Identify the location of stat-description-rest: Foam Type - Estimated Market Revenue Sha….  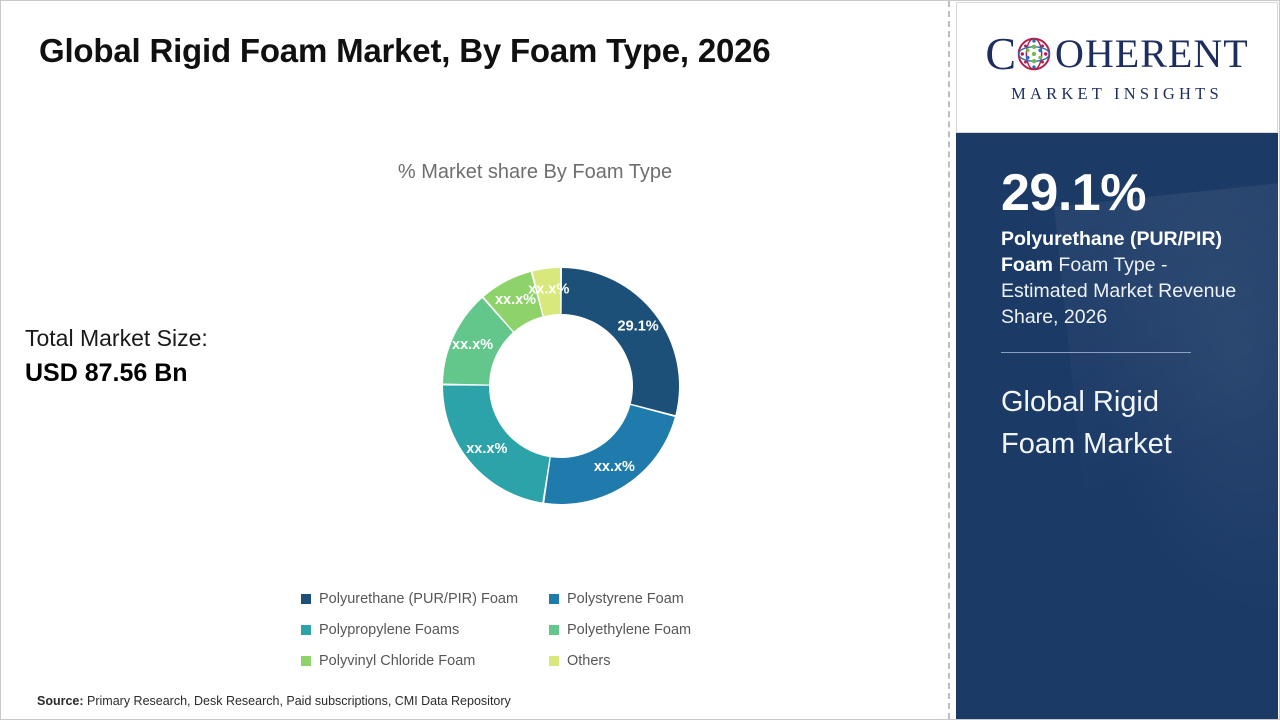
(1119, 290).